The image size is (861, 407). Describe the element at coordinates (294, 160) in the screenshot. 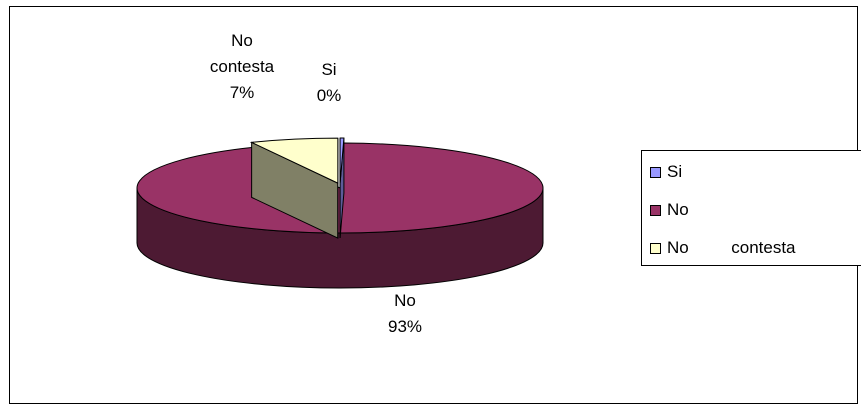

I see `pie-slice-top-no-contesta` at that location.